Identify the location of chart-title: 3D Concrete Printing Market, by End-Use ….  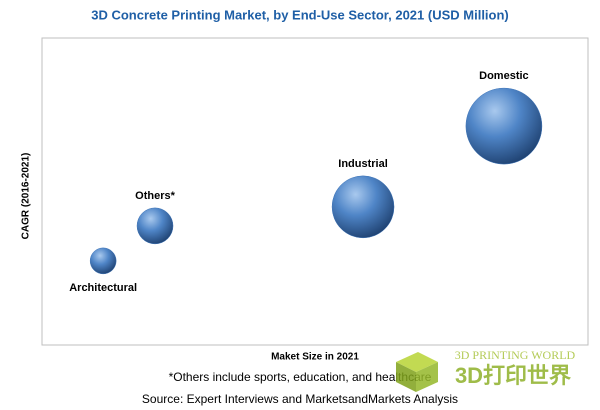
(300, 14).